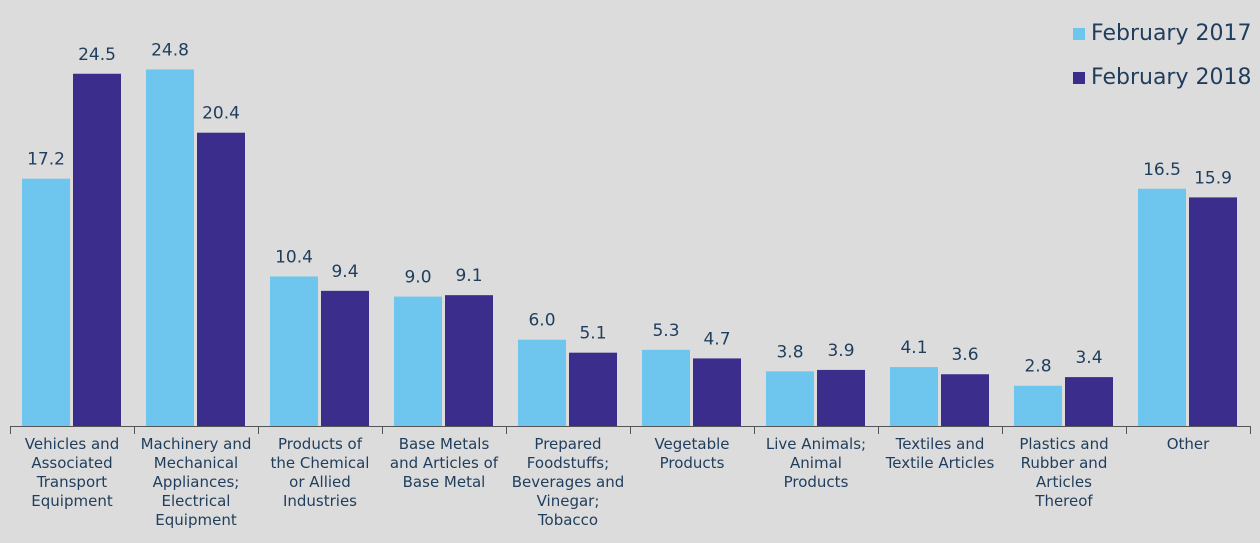  I want to click on data-label: 24.5, so click(97, 55).